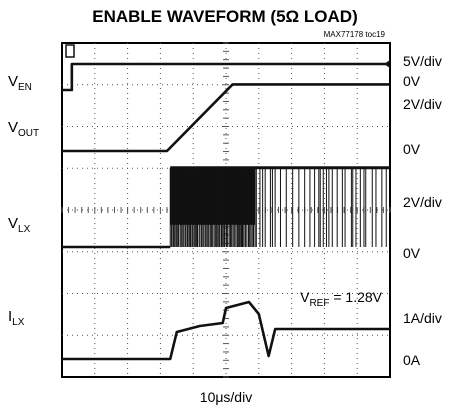 The width and height of the screenshot is (451, 413). What do you see at coordinates (224, 16) in the screenshot?
I see `chart-title: ENABLE WAVEFORM (5Ω LOAD)` at bounding box center [224, 16].